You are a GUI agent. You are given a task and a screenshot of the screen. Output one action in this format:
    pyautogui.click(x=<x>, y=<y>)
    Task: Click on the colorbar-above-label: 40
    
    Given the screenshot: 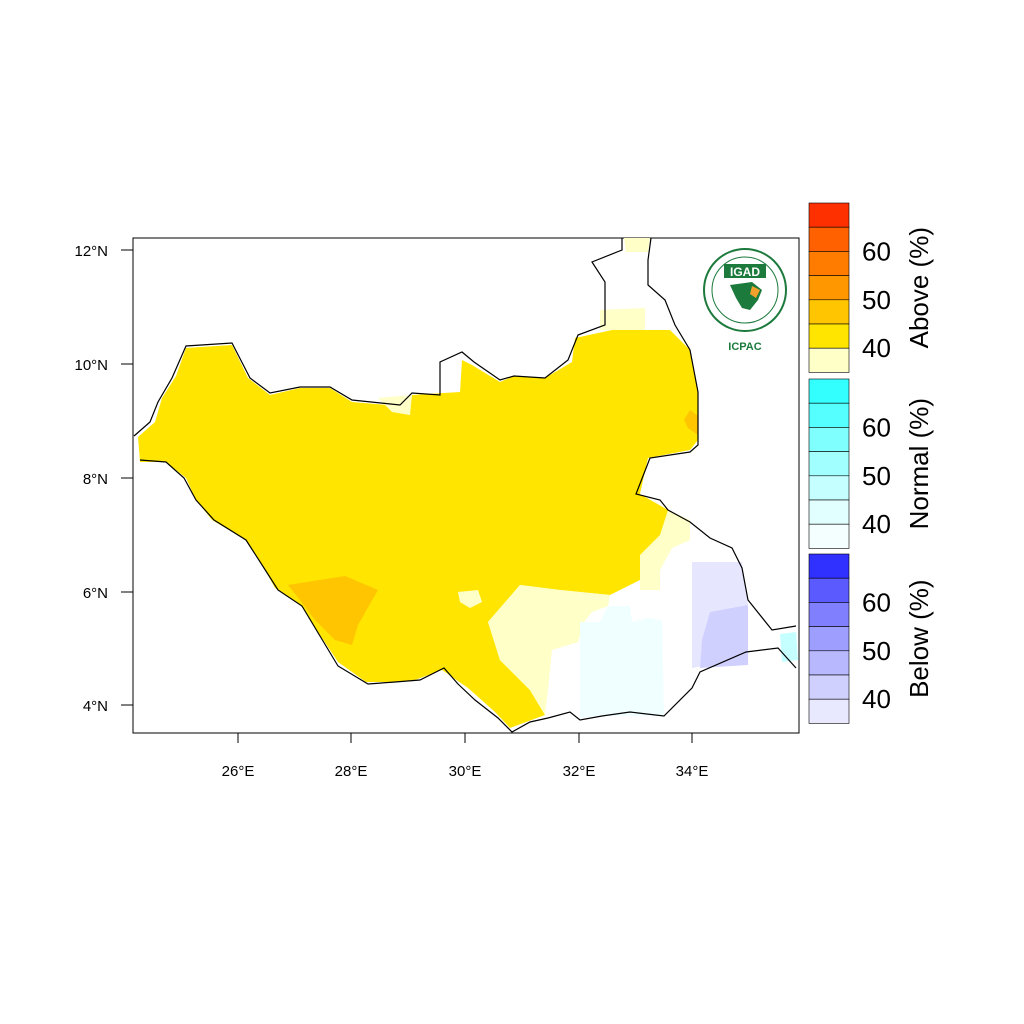 What is the action you would take?
    pyautogui.click(x=876, y=348)
    